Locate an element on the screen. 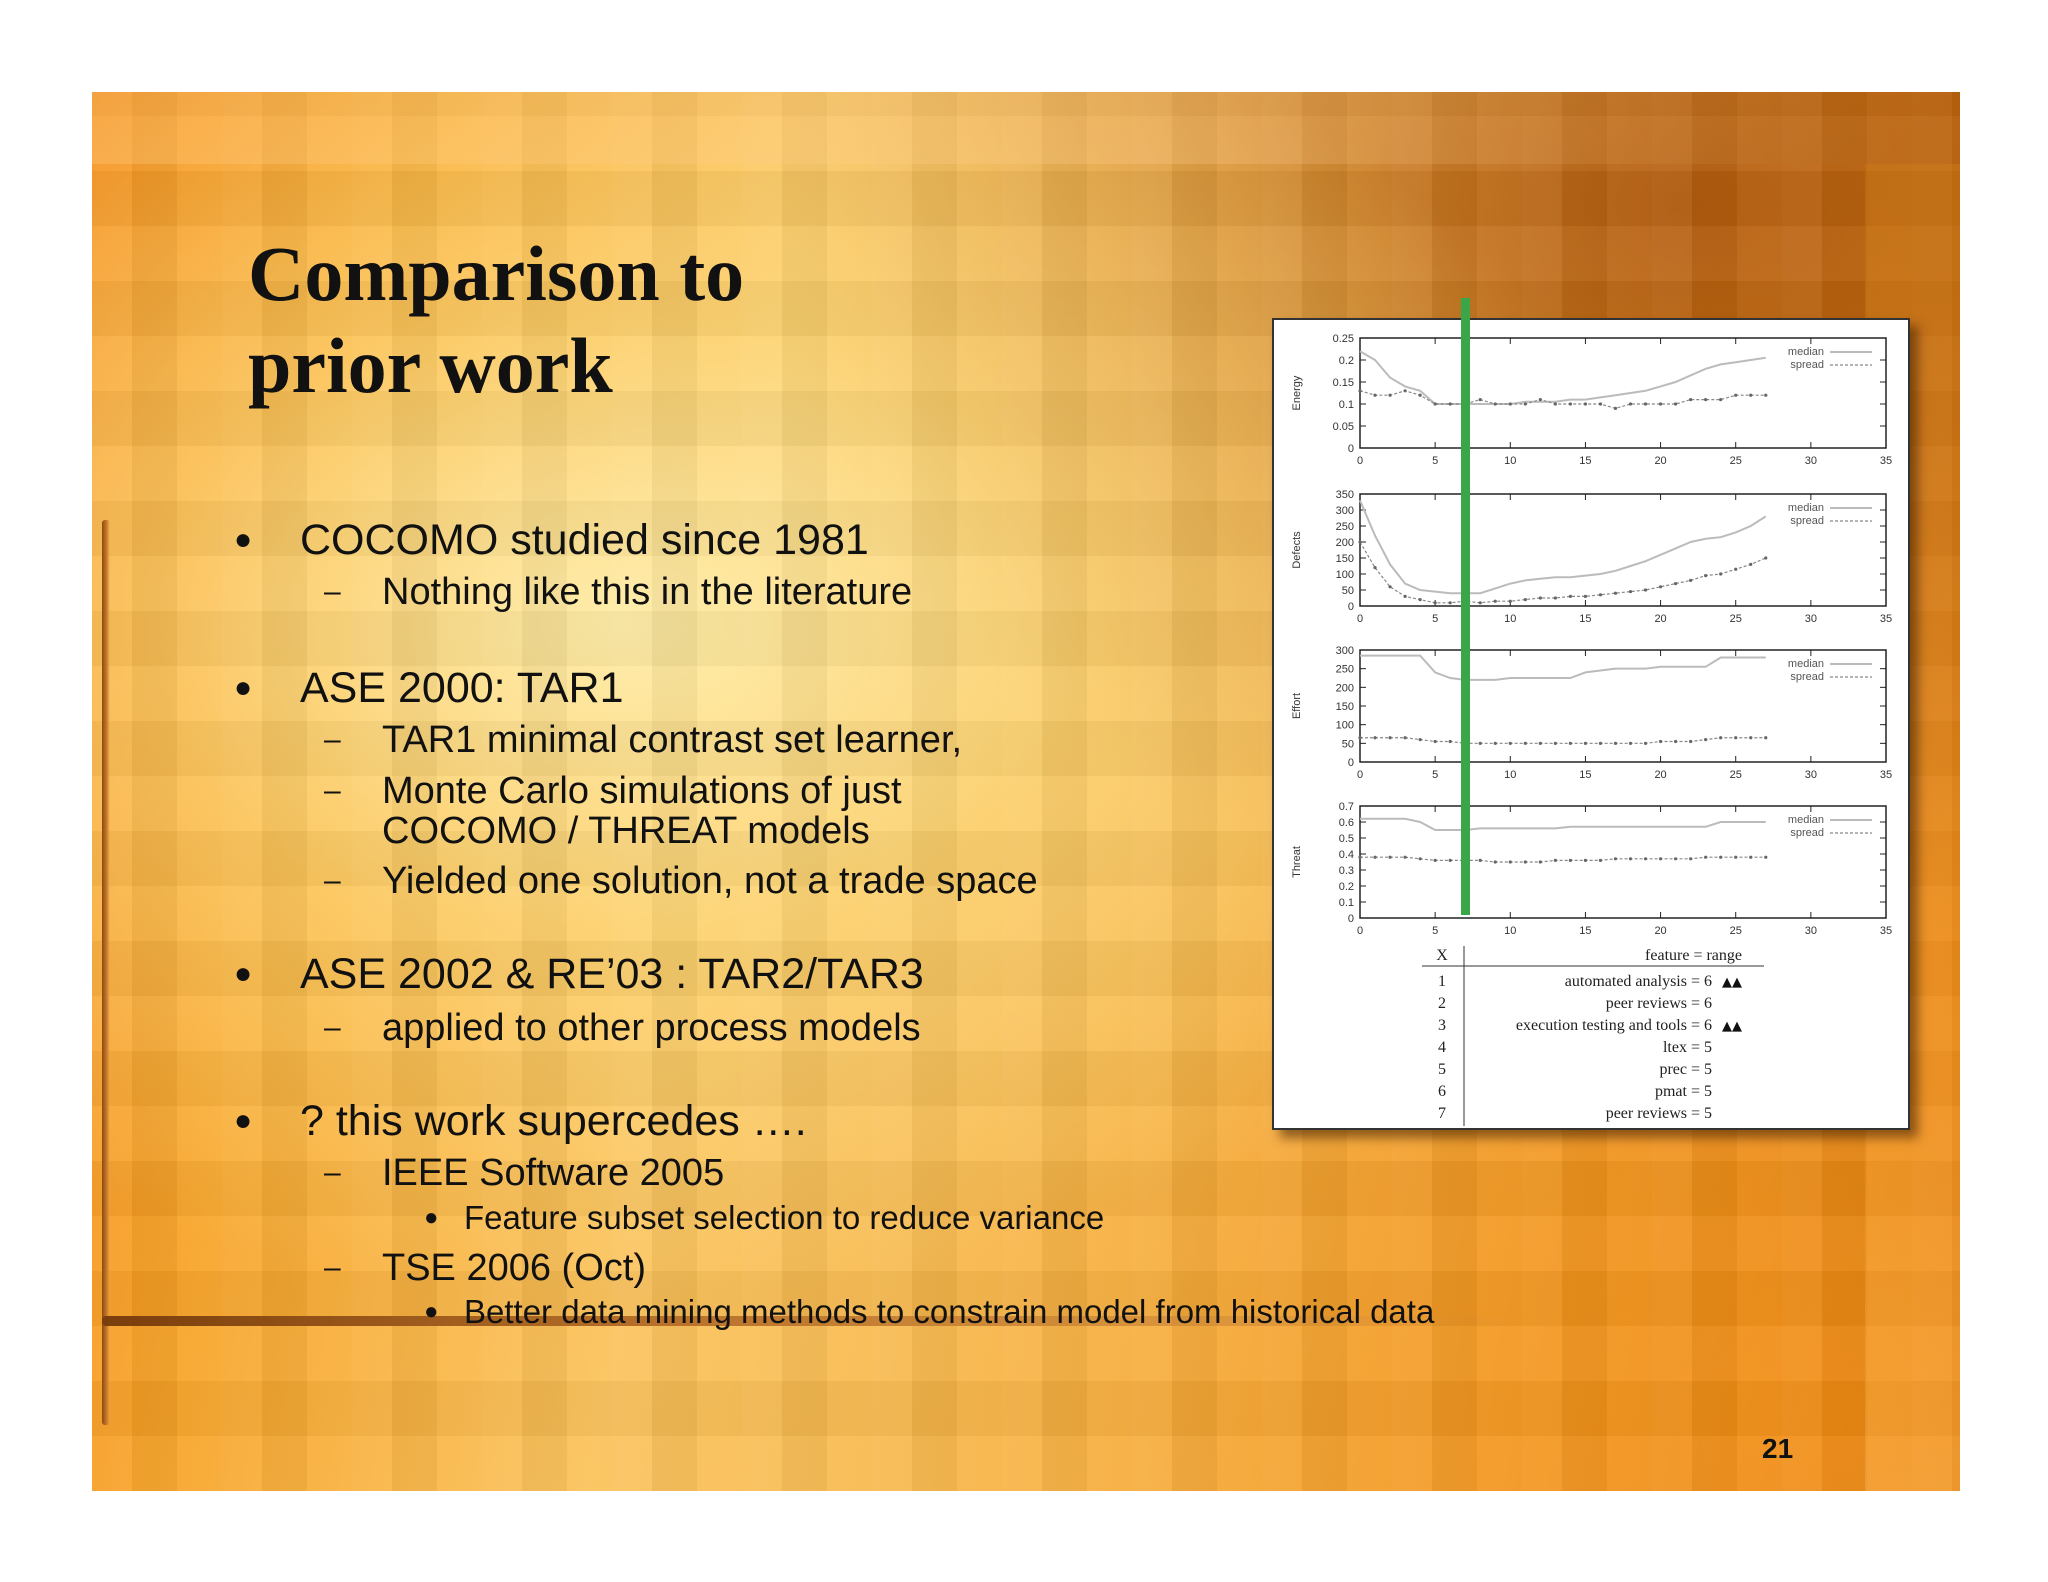  sub-bullet: applied to other process models is located at coordinates (622, 1028).